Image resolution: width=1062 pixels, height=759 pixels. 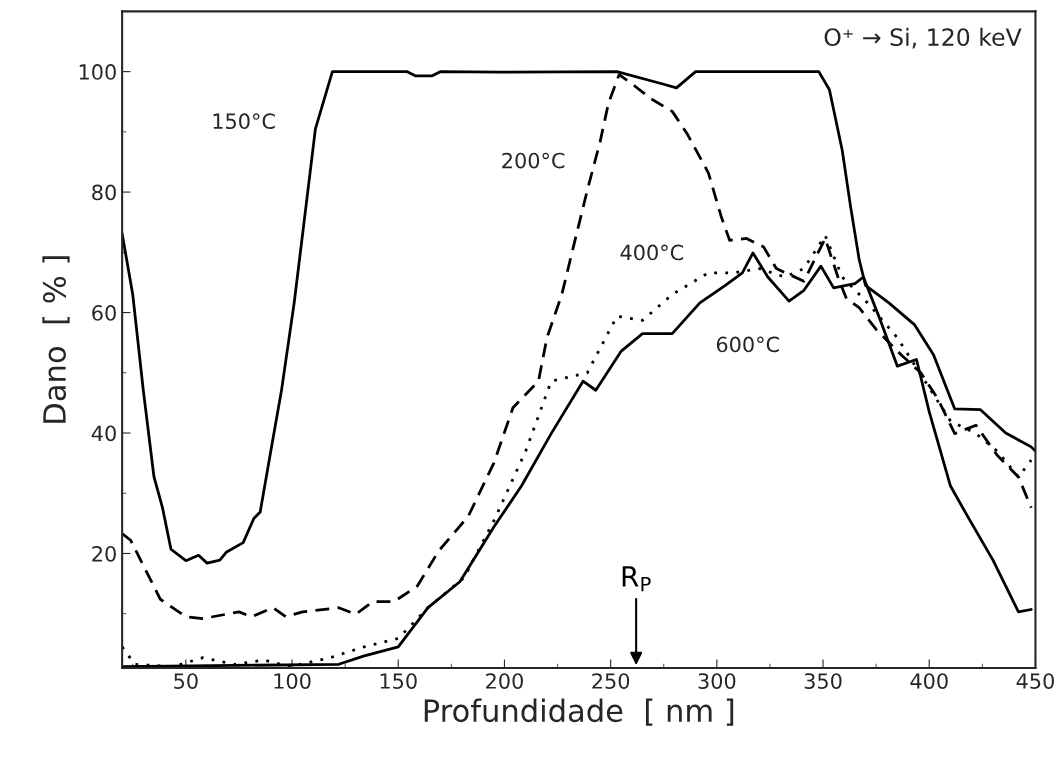 I want to click on x-tick-label: 400, so click(x=929, y=681).